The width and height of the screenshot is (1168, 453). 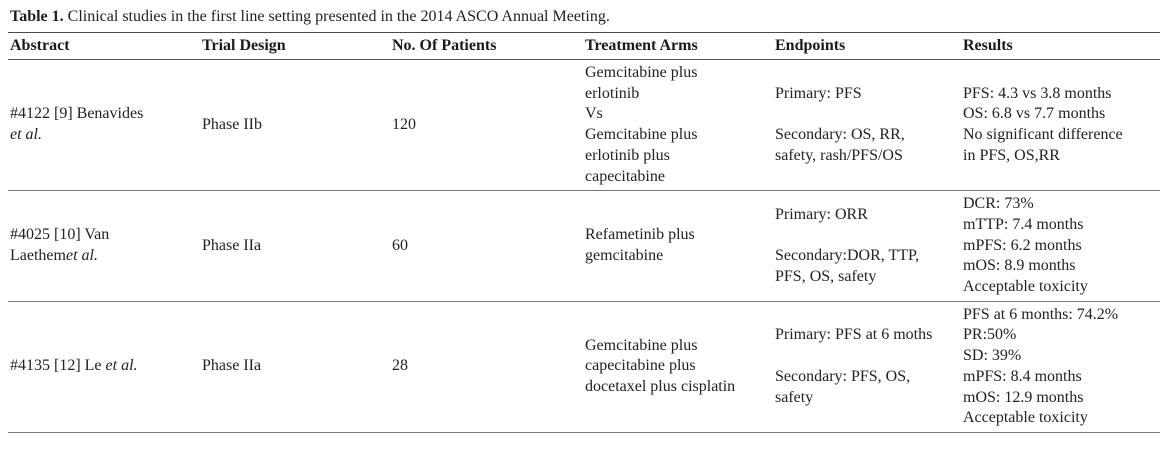 I want to click on abstract-id: #4135 [12] Le, so click(x=58, y=366).